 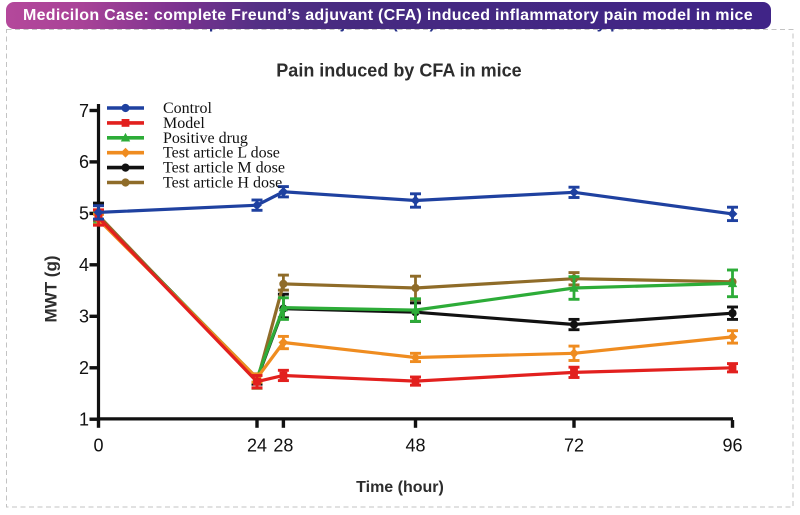 I want to click on svg-text: Pain induced by CFA in mice, so click(x=398, y=71).